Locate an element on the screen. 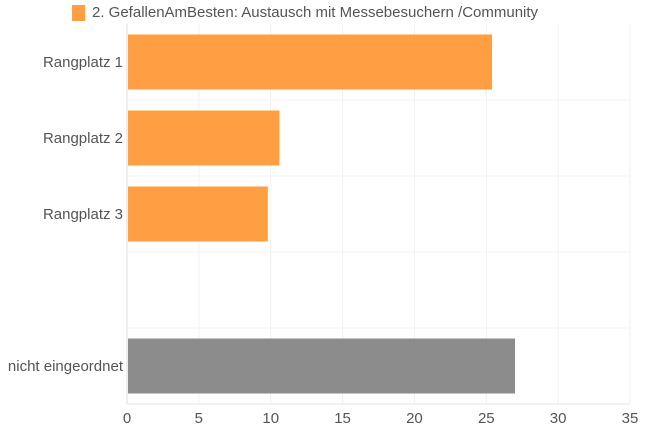  x-tick-label: 25 is located at coordinates (486, 418).